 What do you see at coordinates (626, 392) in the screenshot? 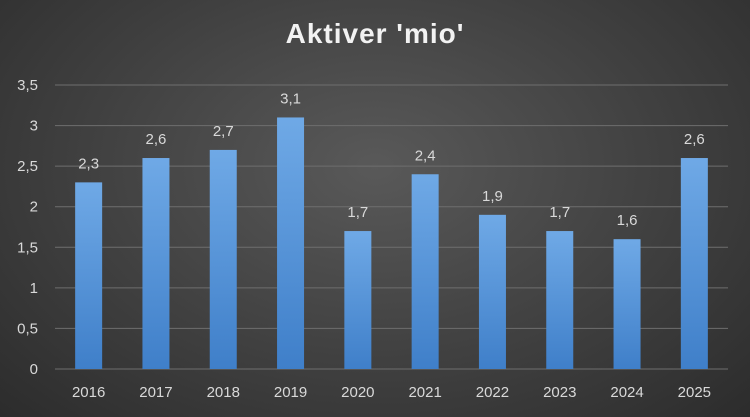
I see `x-tick-label: 2024` at bounding box center [626, 392].